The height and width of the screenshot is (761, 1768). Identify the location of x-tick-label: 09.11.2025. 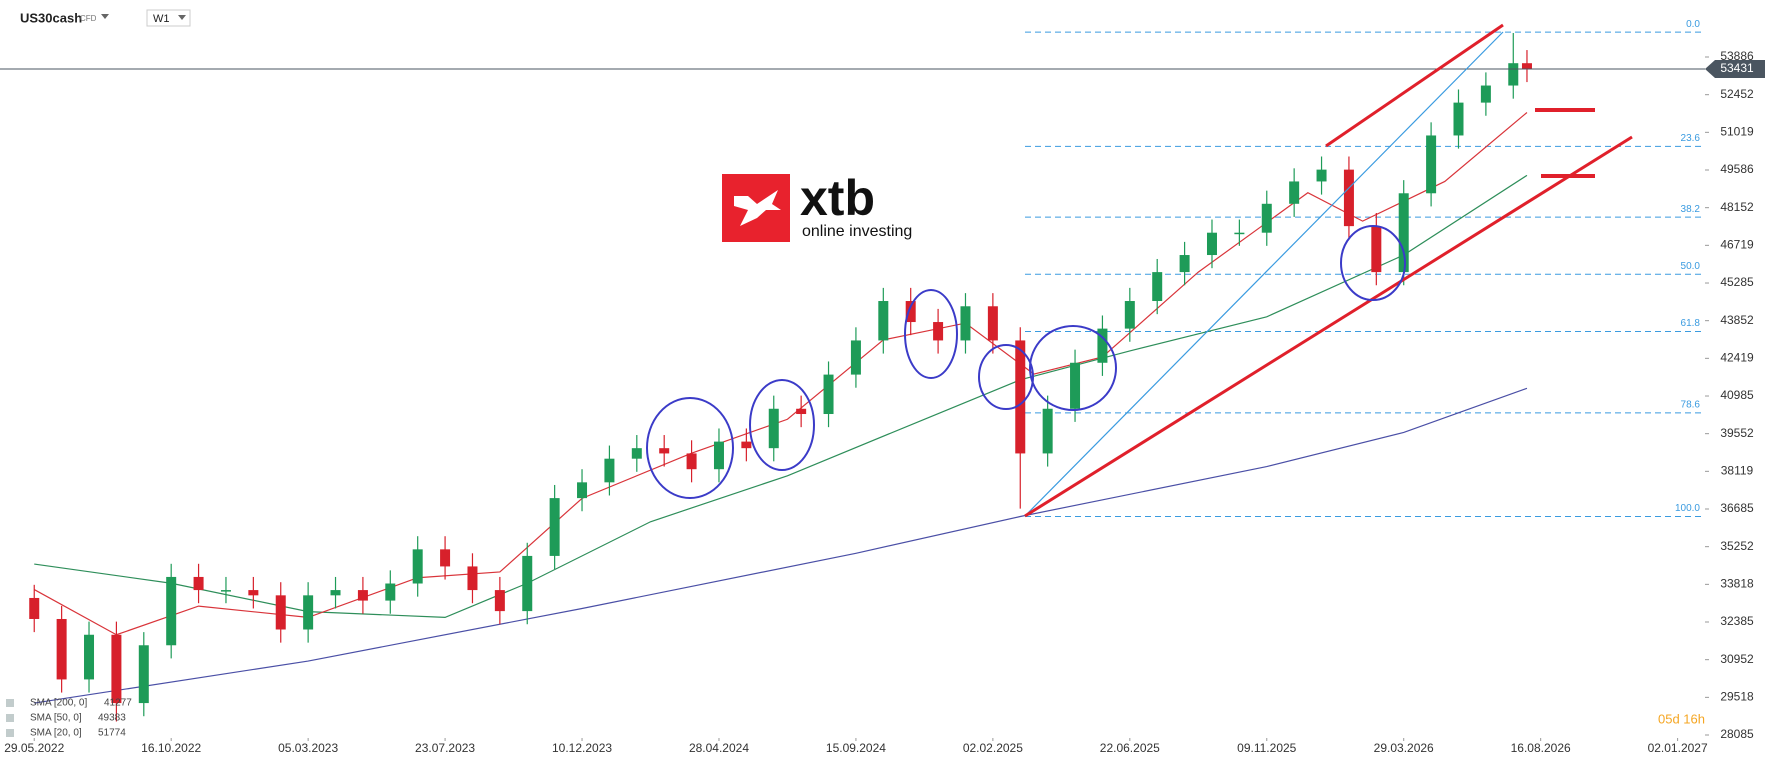
(1266, 748).